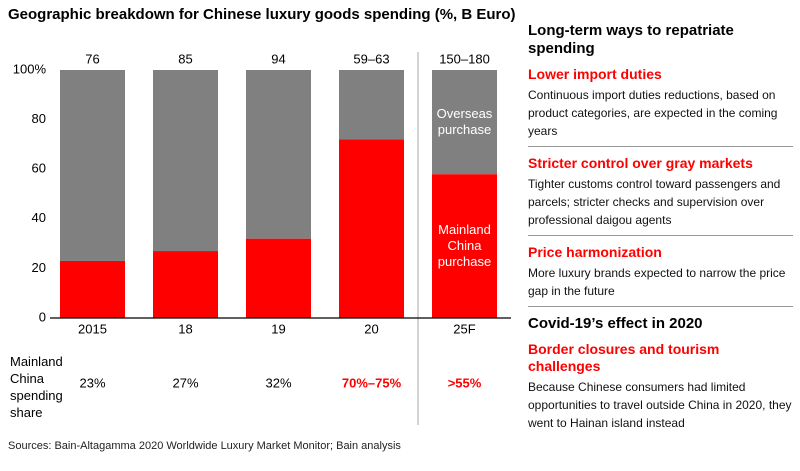 The width and height of the screenshot is (800, 471). Describe the element at coordinates (278, 382) in the screenshot. I see `value-label: 32%` at that location.